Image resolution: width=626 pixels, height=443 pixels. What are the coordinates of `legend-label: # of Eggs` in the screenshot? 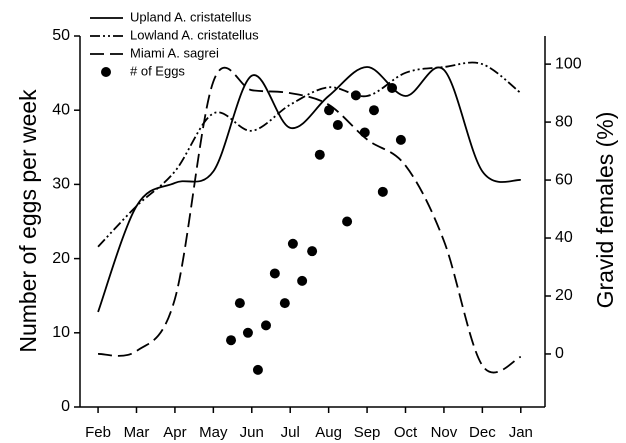 It's located at (157, 70).